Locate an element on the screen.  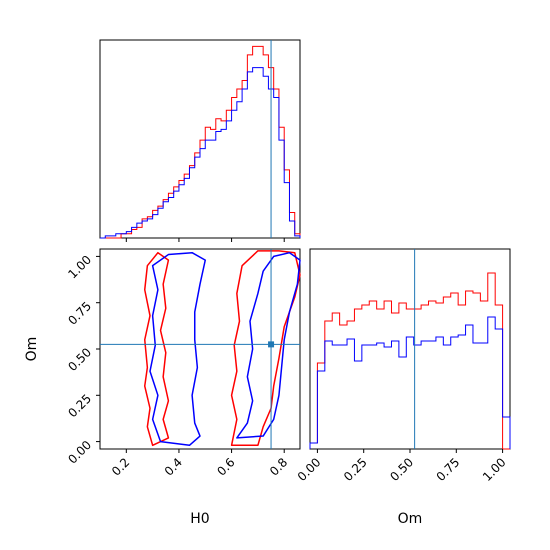
joint-y-tick-label-0: 0.00 is located at coordinates (79, 452).